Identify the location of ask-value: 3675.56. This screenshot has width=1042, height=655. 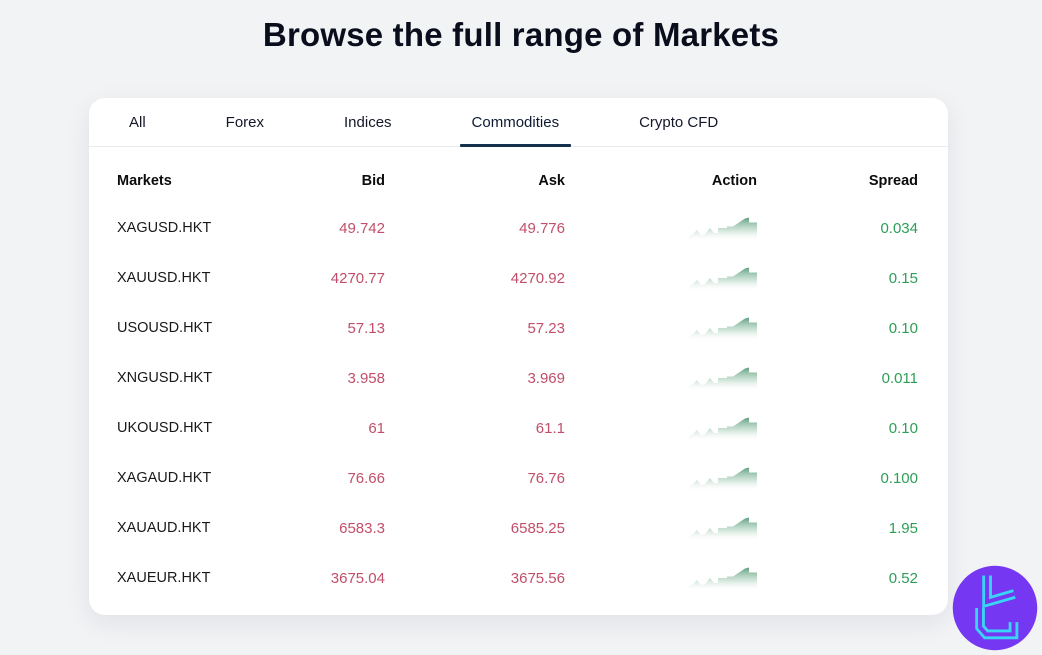
(537, 578).